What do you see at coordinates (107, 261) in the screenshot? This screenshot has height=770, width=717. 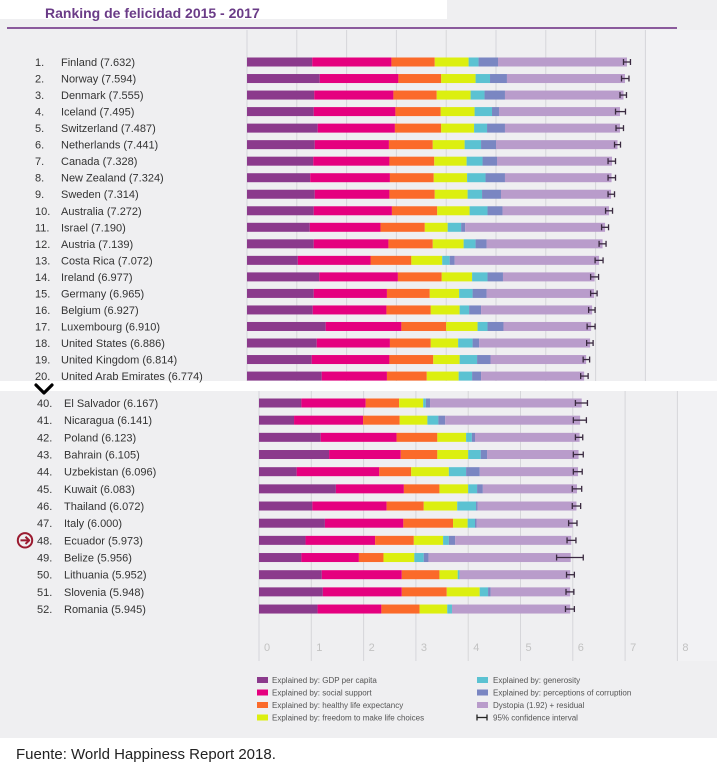 I see `country-label: Costa Rica (7.072)` at bounding box center [107, 261].